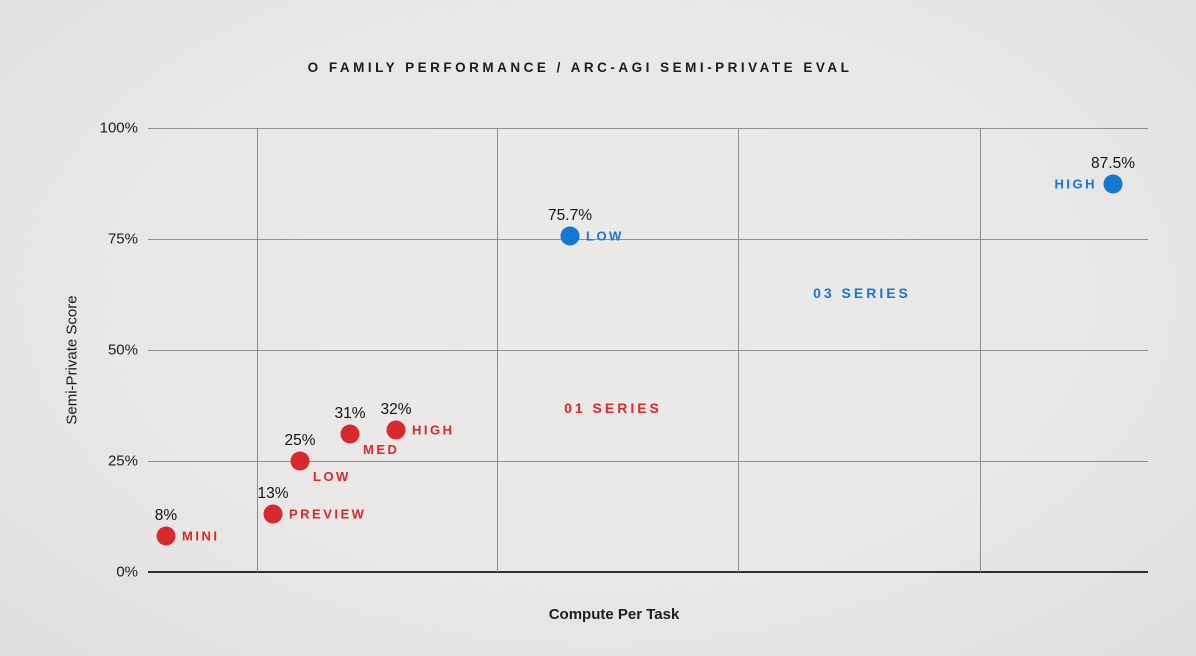 The image size is (1196, 656). Describe the element at coordinates (613, 407) in the screenshot. I see `series-label-01-series: 01 SERIES` at that location.